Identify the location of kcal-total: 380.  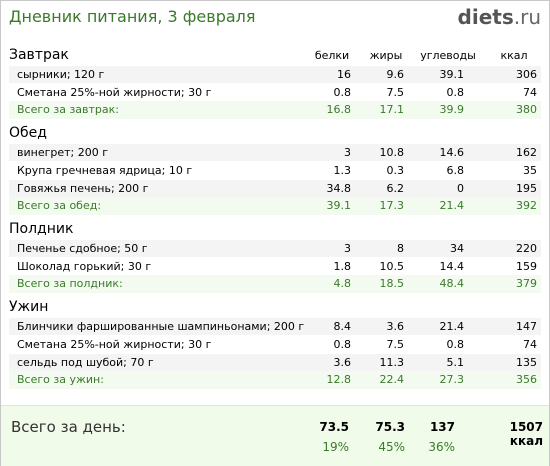
(526, 109).